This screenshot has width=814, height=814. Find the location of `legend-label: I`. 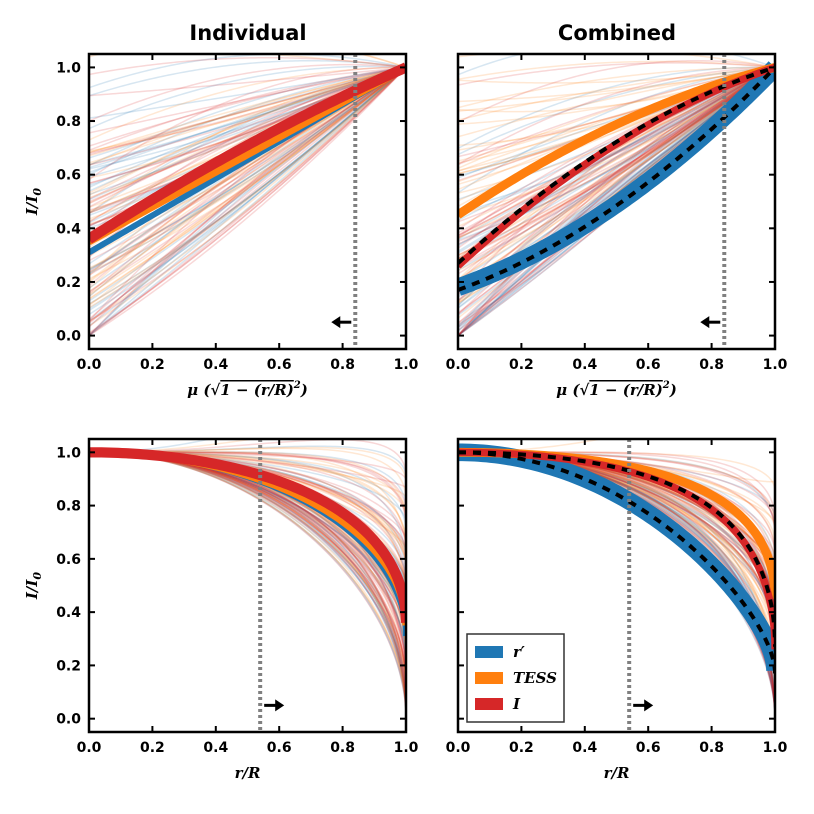

legend-label: I is located at coordinates (516, 704).